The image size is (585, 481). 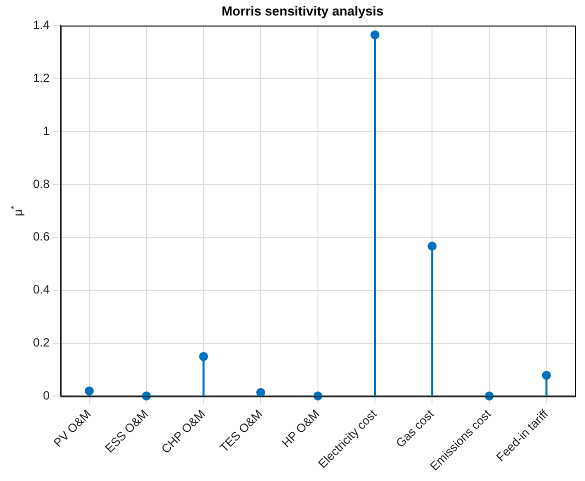 What do you see at coordinates (41, 183) in the screenshot?
I see `y-tick-label: 0.8` at bounding box center [41, 183].